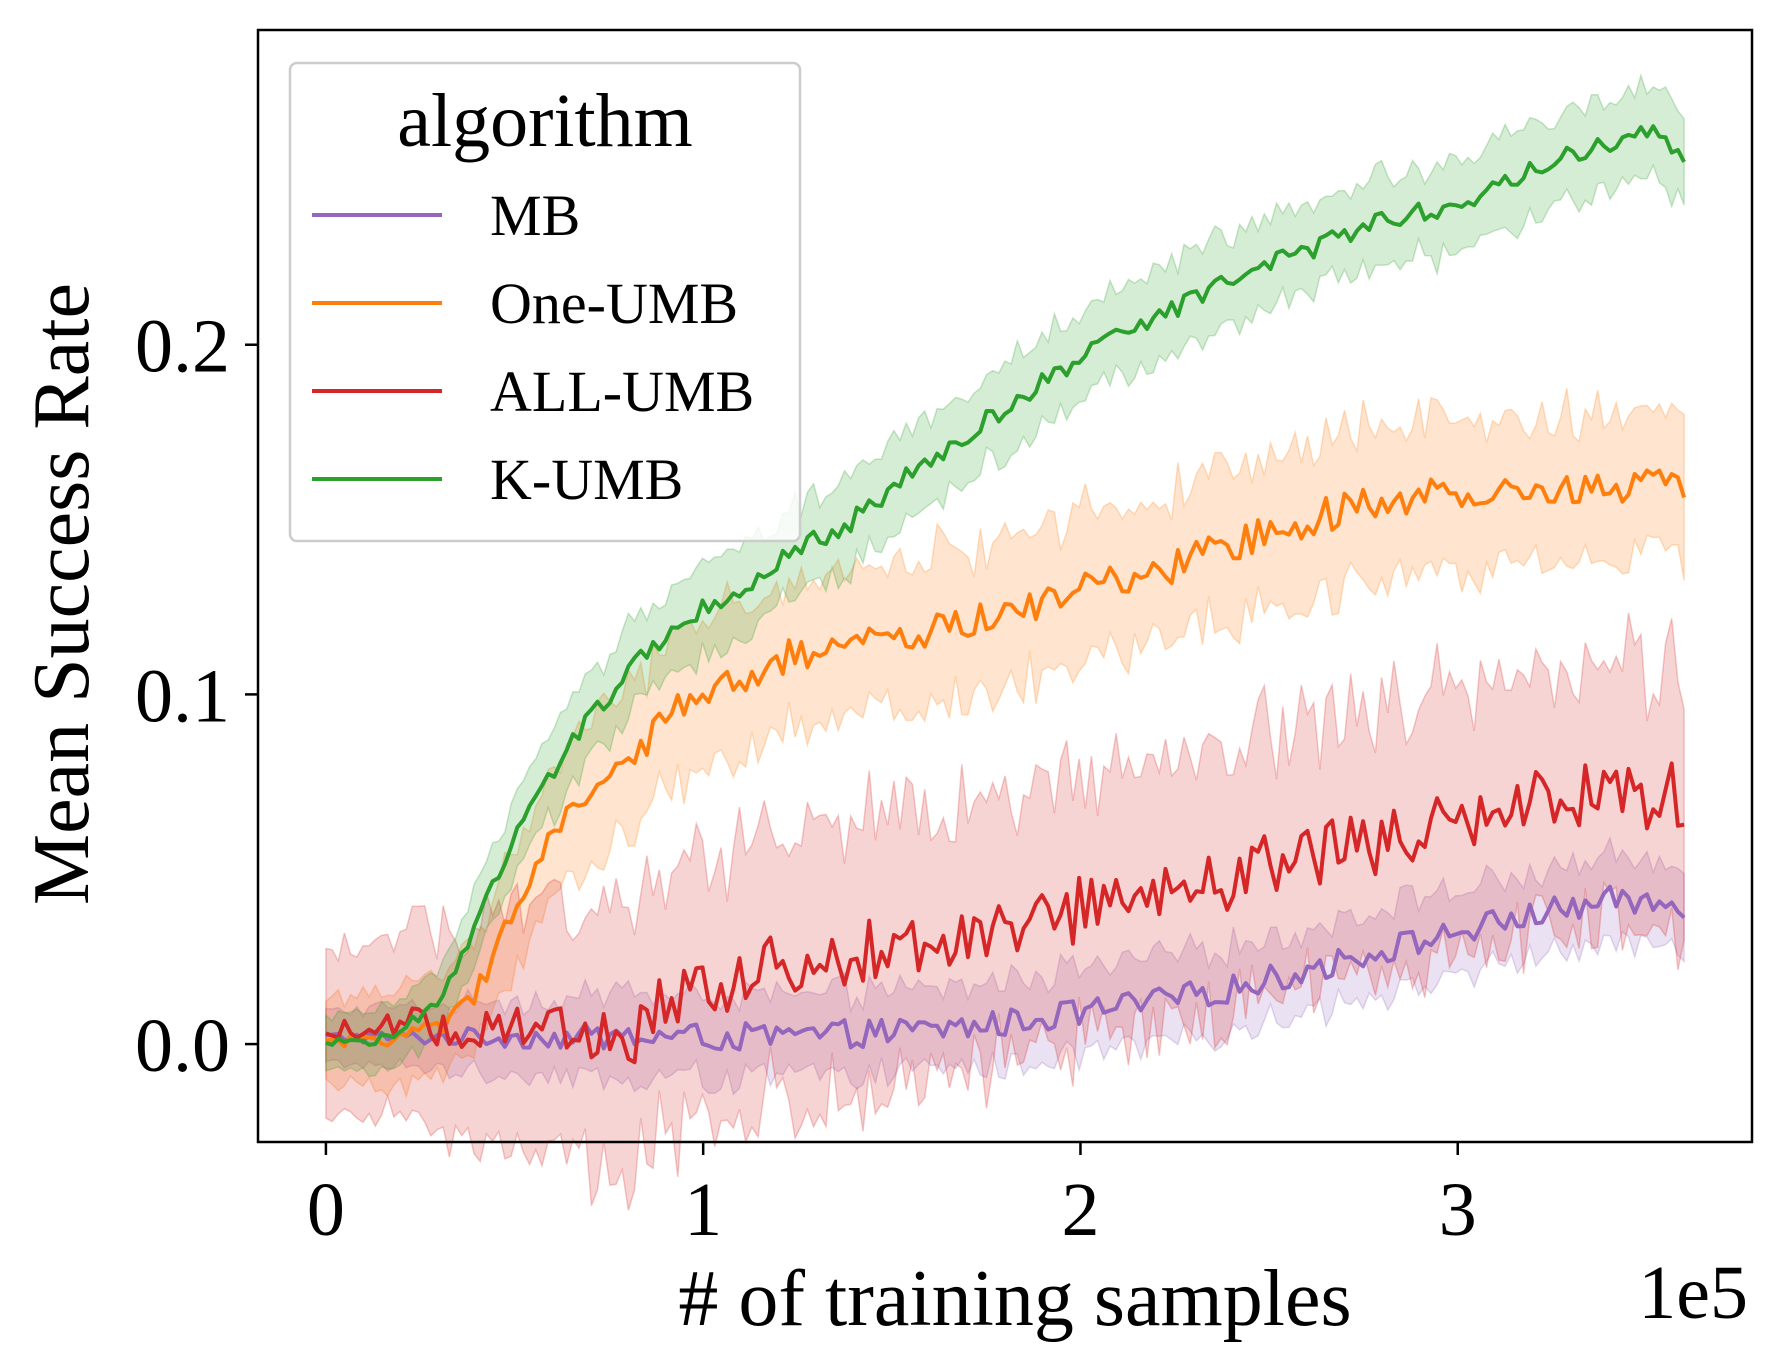  I want to click on x-axis-multiplier: 1e5, so click(1693, 1293).